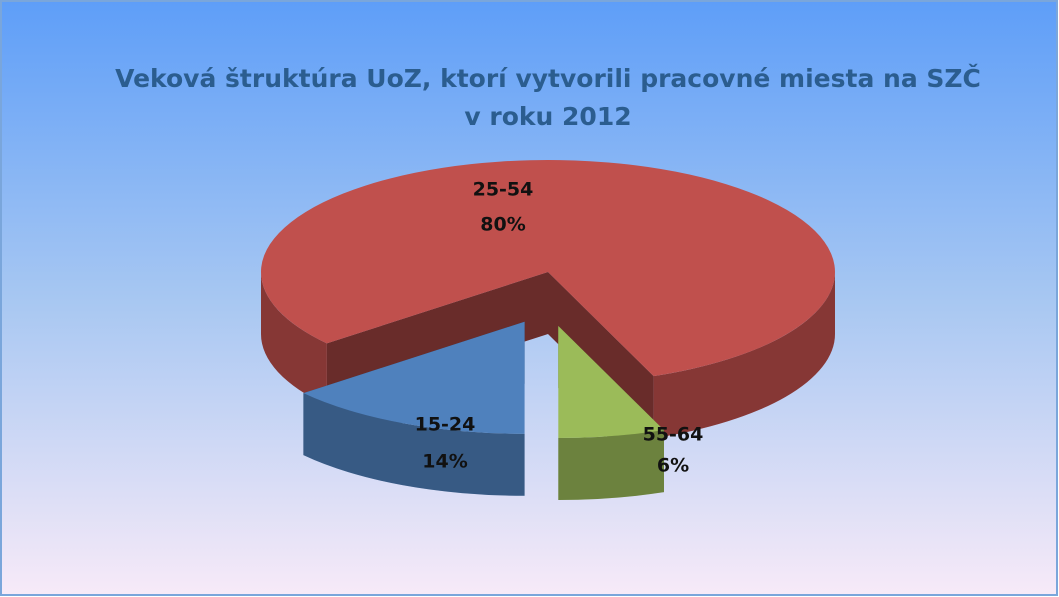  What do you see at coordinates (444, 462) in the screenshot?
I see `slice-value-label: 14%` at bounding box center [444, 462].